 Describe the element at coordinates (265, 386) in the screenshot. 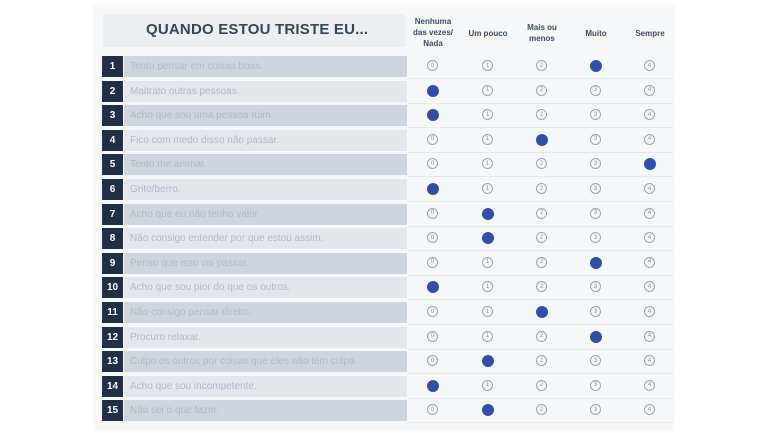

I see `question-text: Acho que sou incompetente.` at that location.